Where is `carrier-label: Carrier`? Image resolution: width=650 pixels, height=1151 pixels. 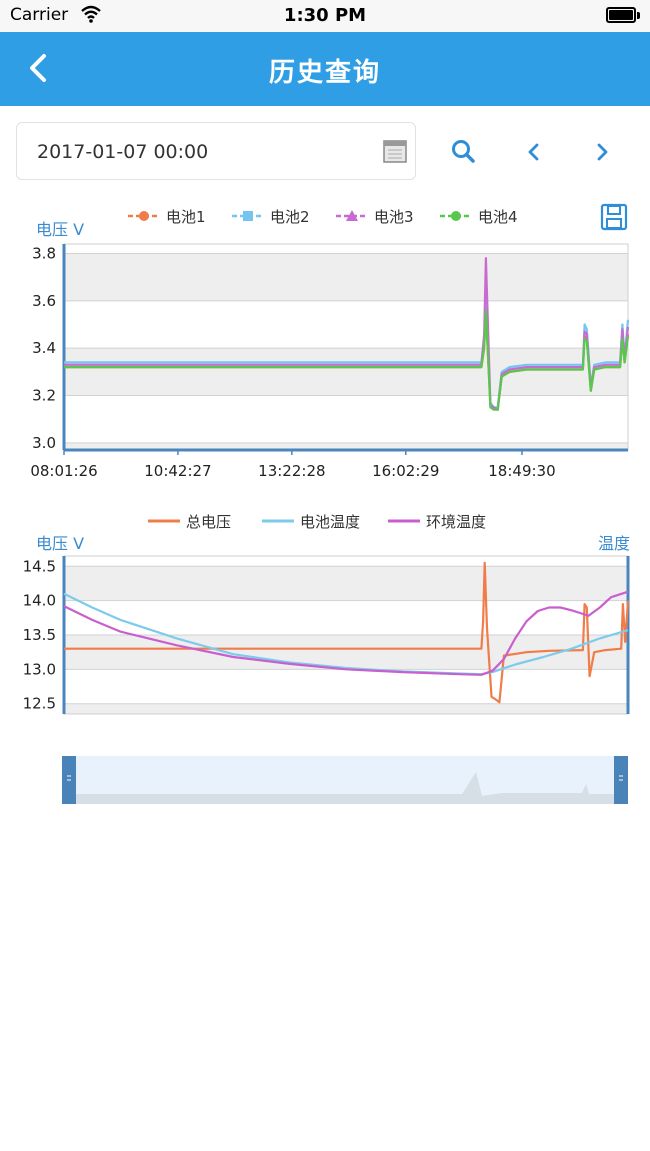 carrier-label: Carrier is located at coordinates (39, 15).